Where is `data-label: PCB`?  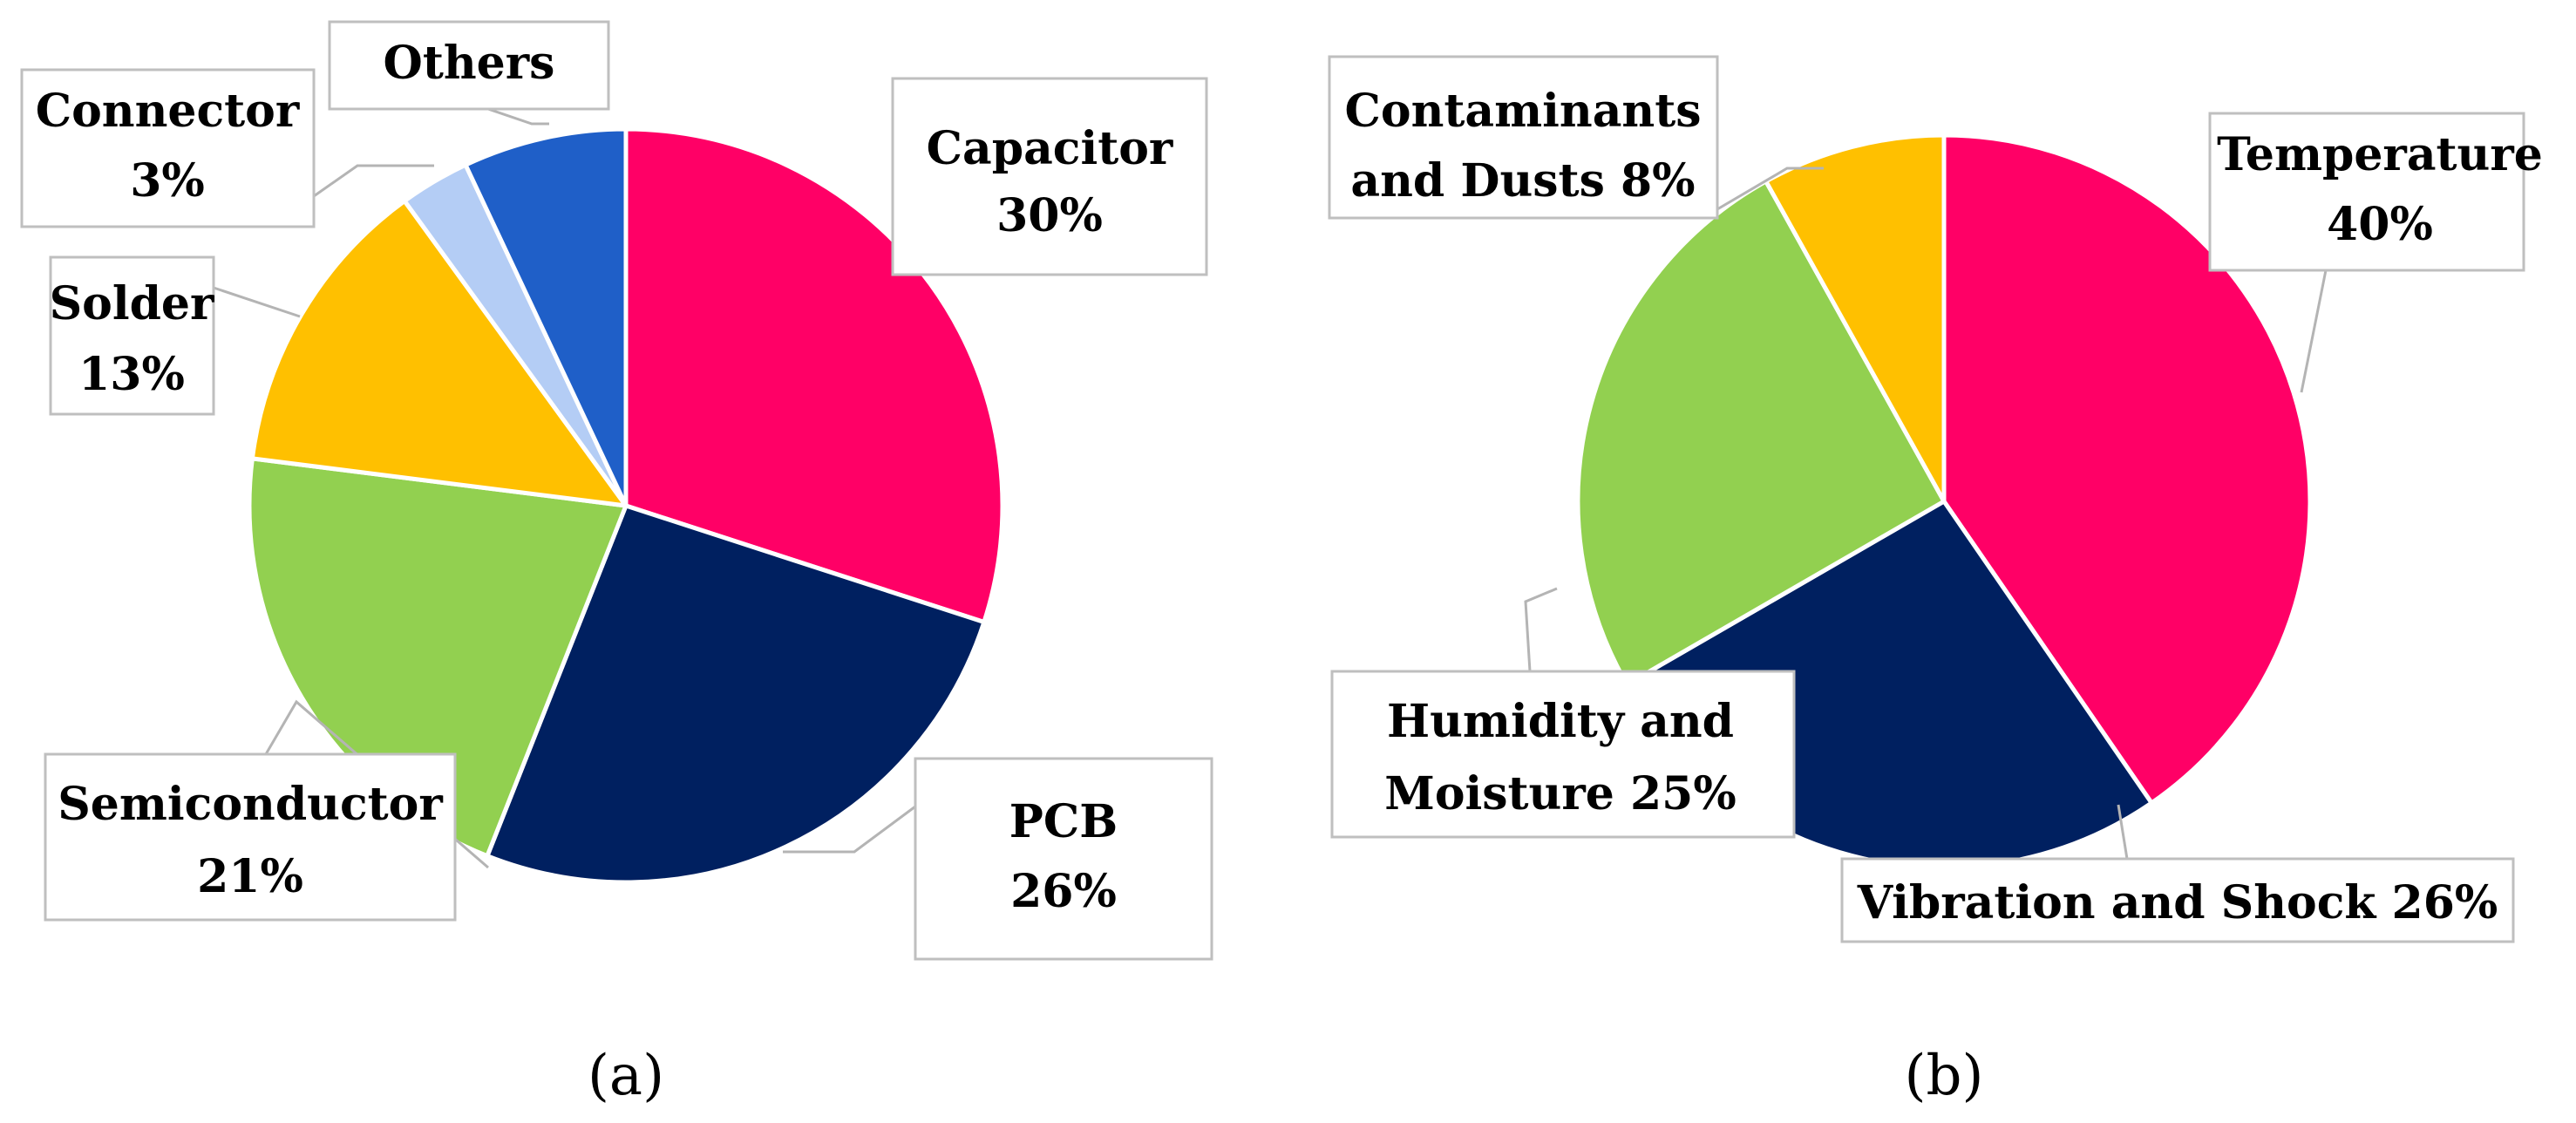
data-label: PCB is located at coordinates (1063, 822).